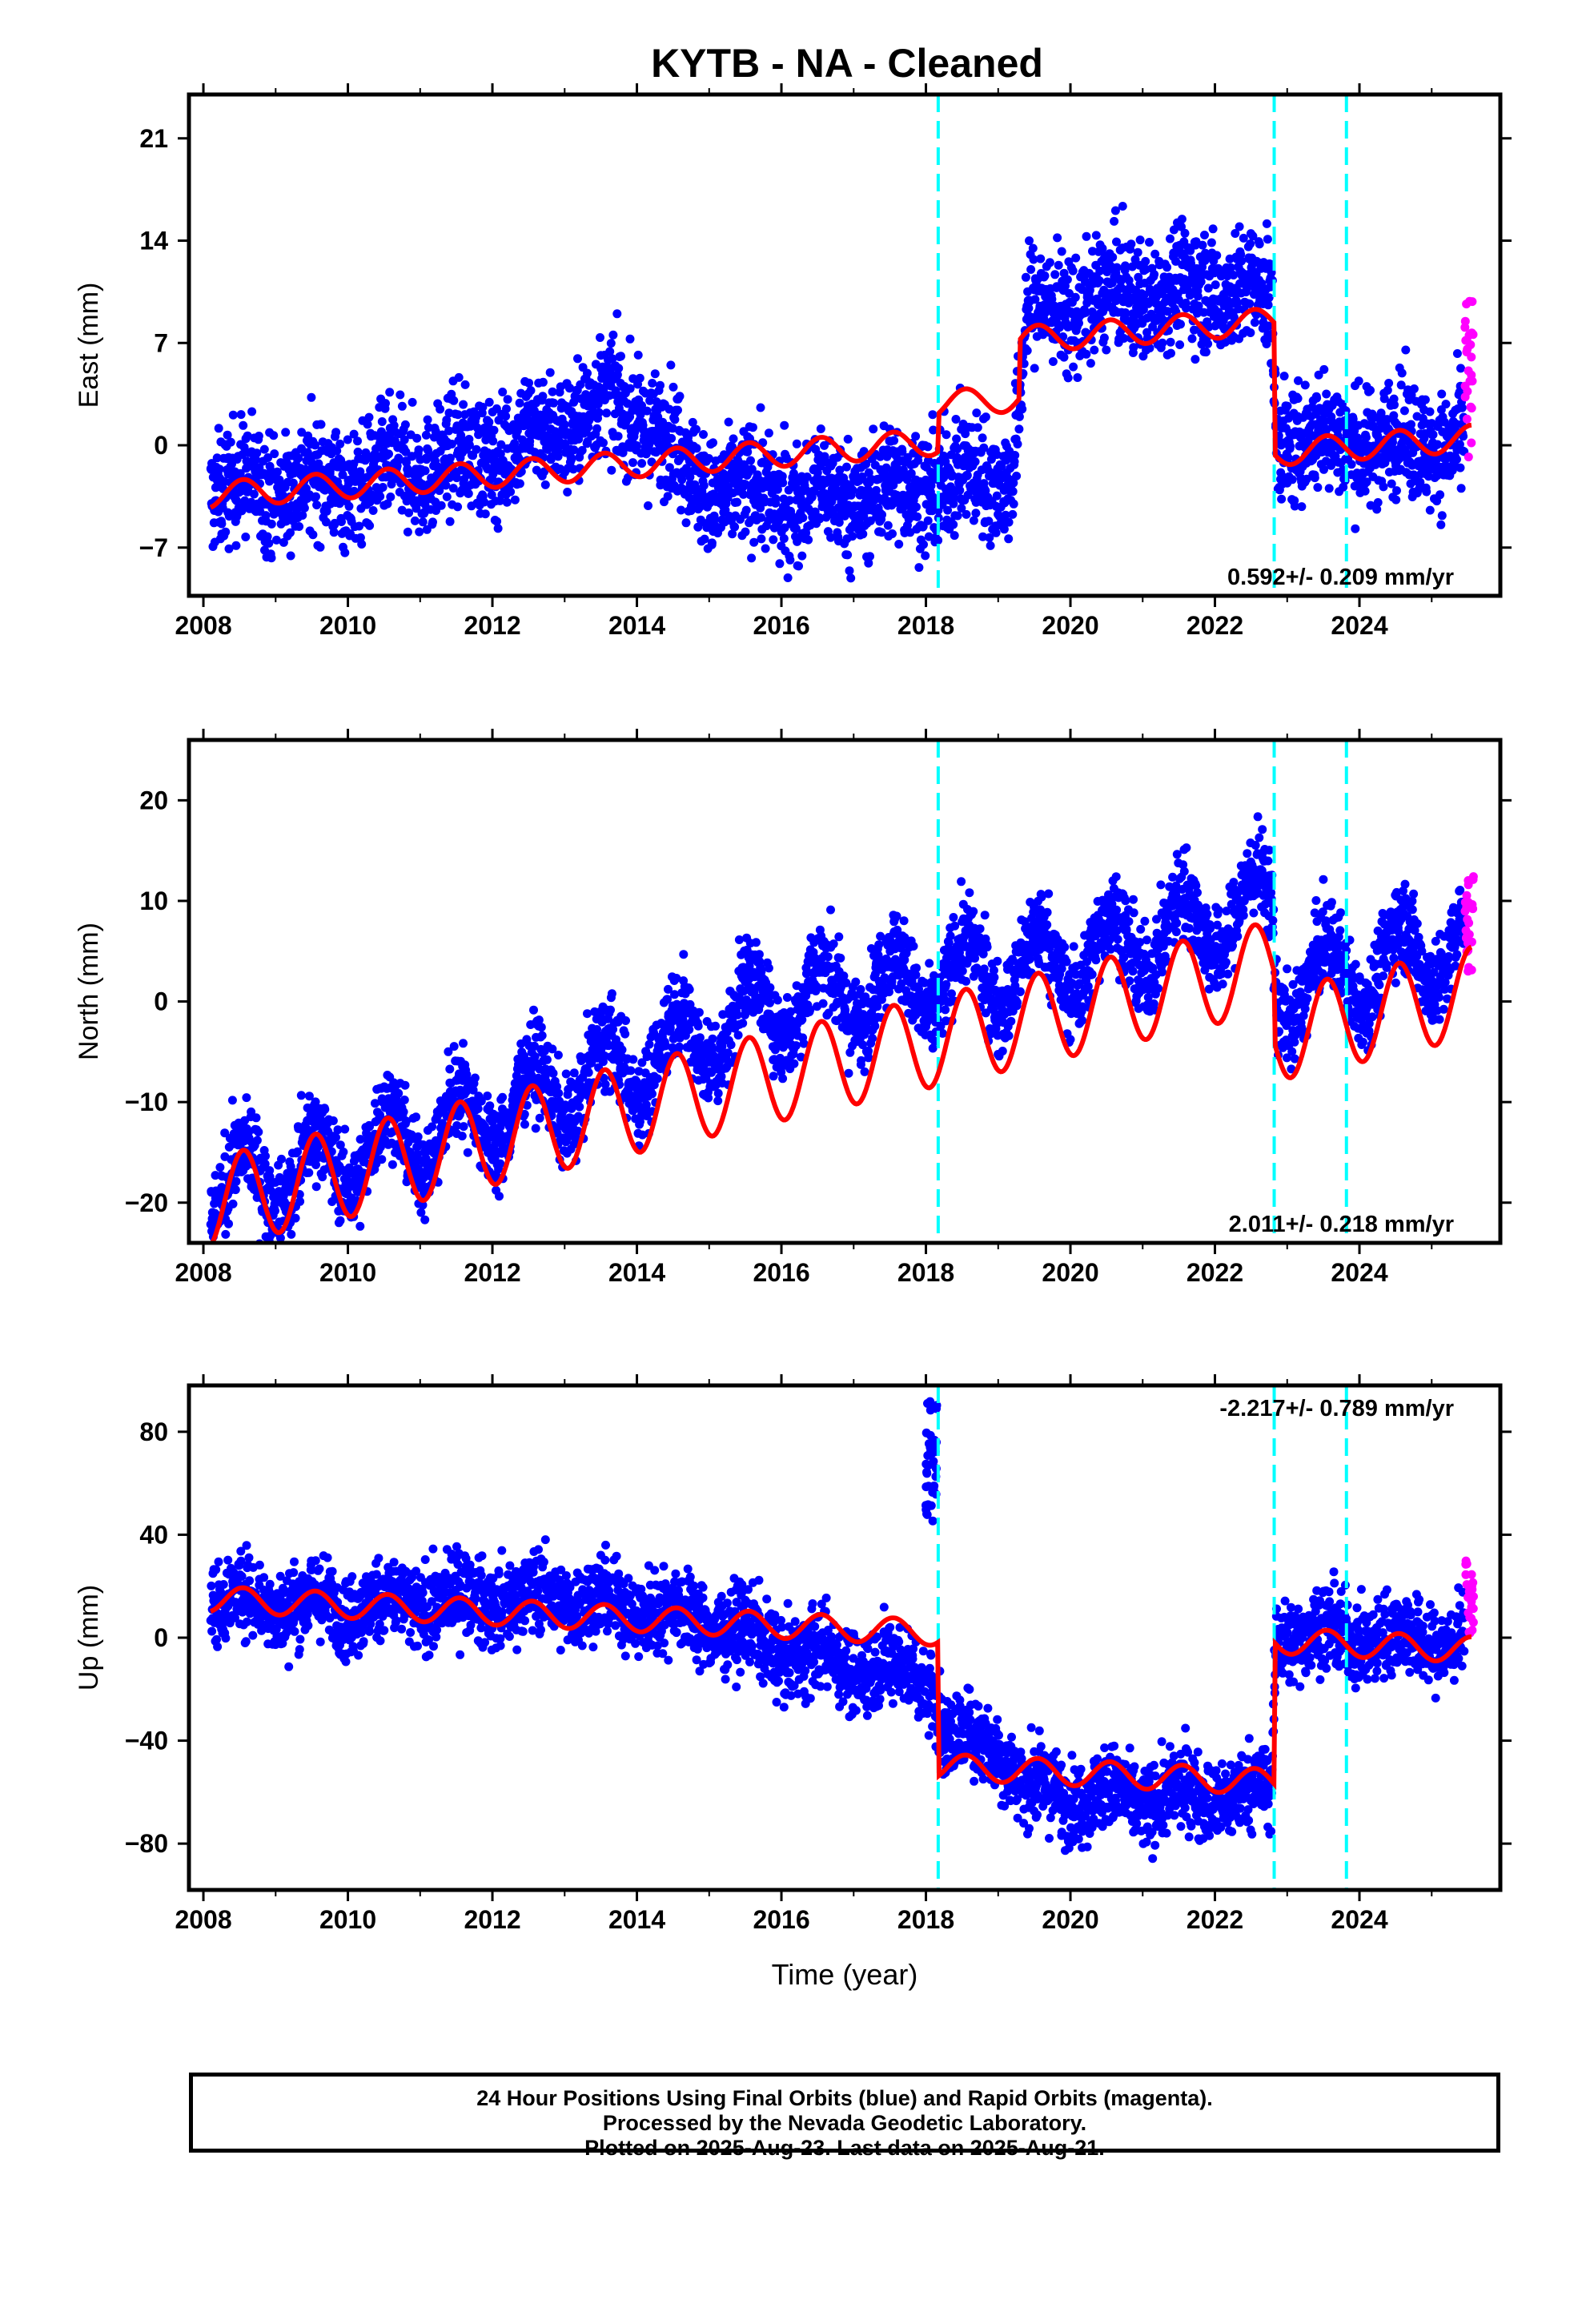  Describe the element at coordinates (926, 625) in the screenshot. I see `x-tick-label: 2018` at that location.